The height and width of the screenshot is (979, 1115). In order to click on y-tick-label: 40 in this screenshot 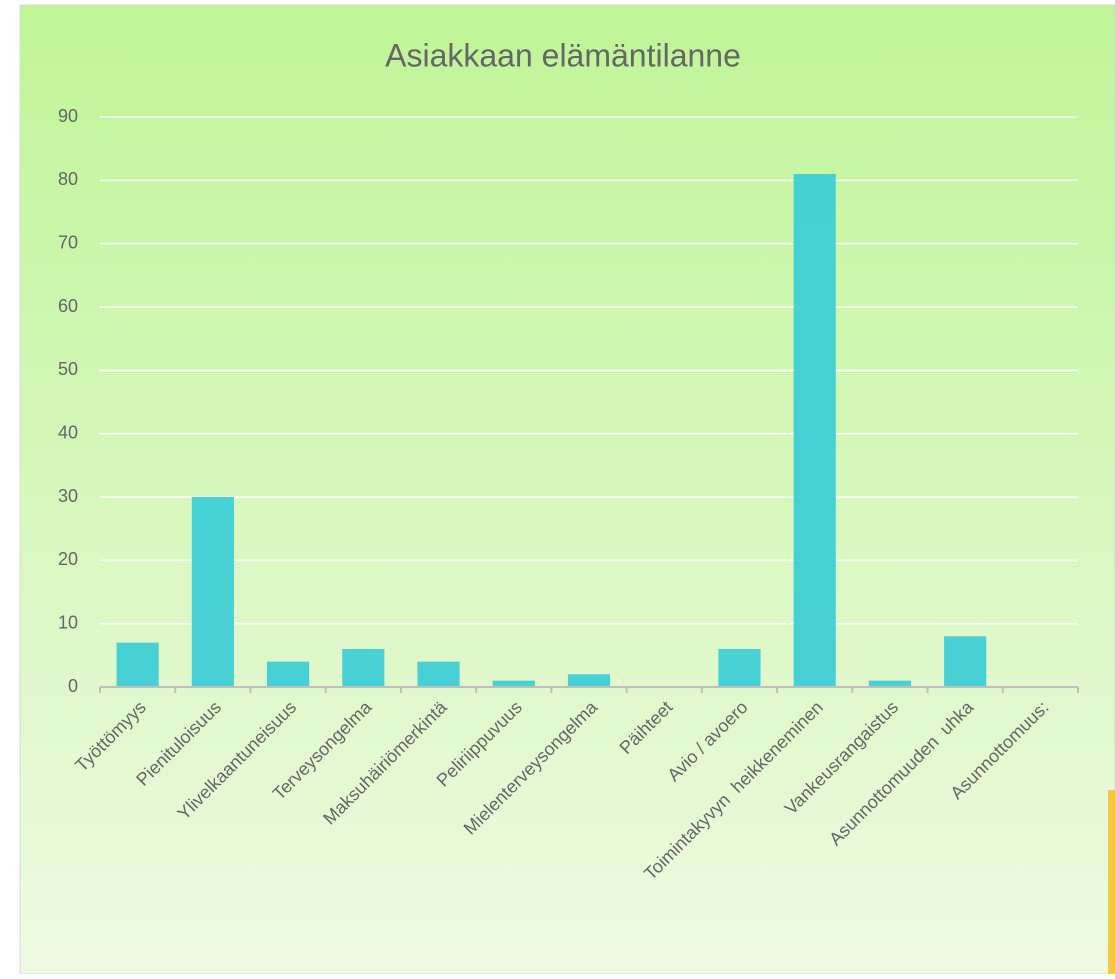, I will do `click(68, 432)`.